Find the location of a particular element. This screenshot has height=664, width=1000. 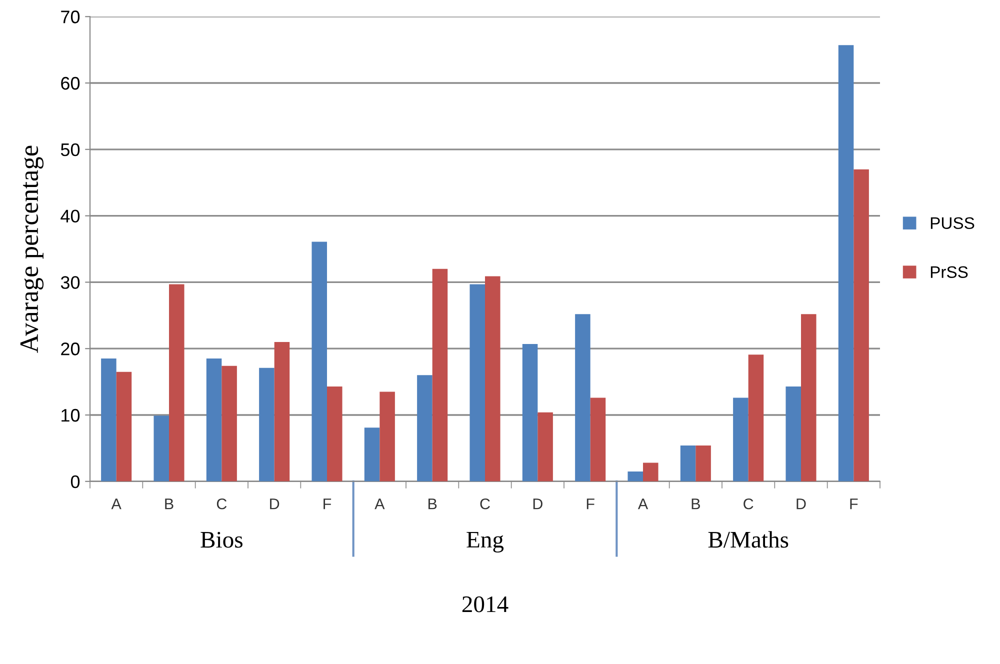

x-axis-title: 2014 is located at coordinates (485, 604).